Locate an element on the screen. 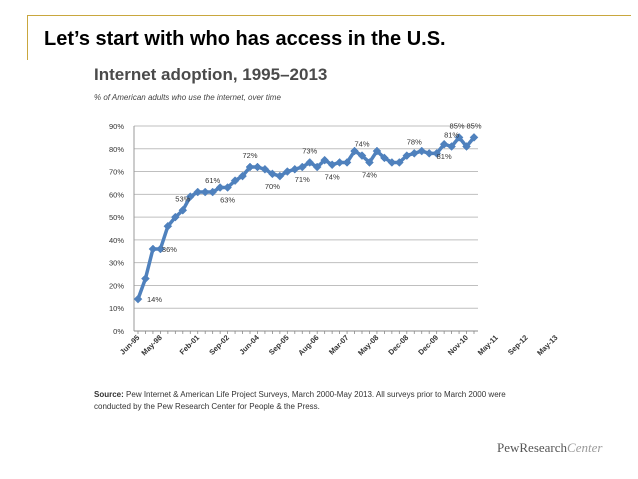 Image resolution: width=638 pixels, height=479 pixels. y-tick-label: 10% is located at coordinates (116, 308).